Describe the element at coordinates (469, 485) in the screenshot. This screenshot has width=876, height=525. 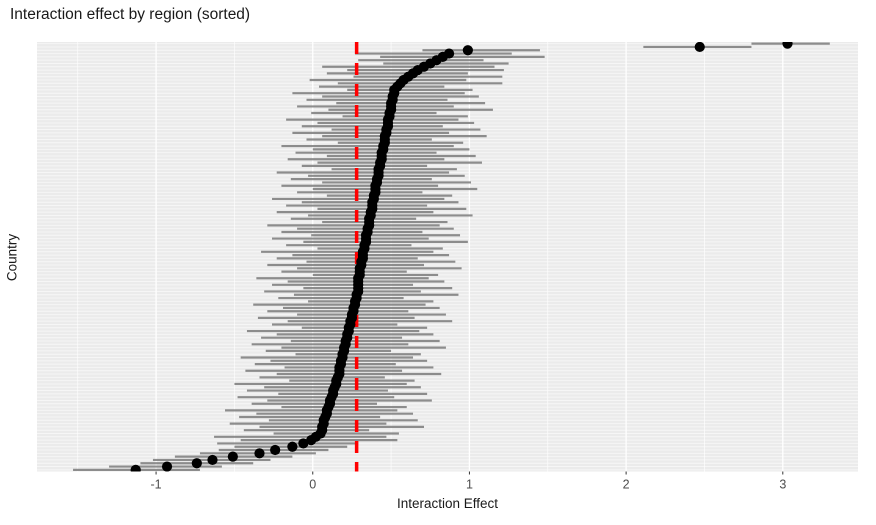
I see `x-tick-label: 1` at that location.